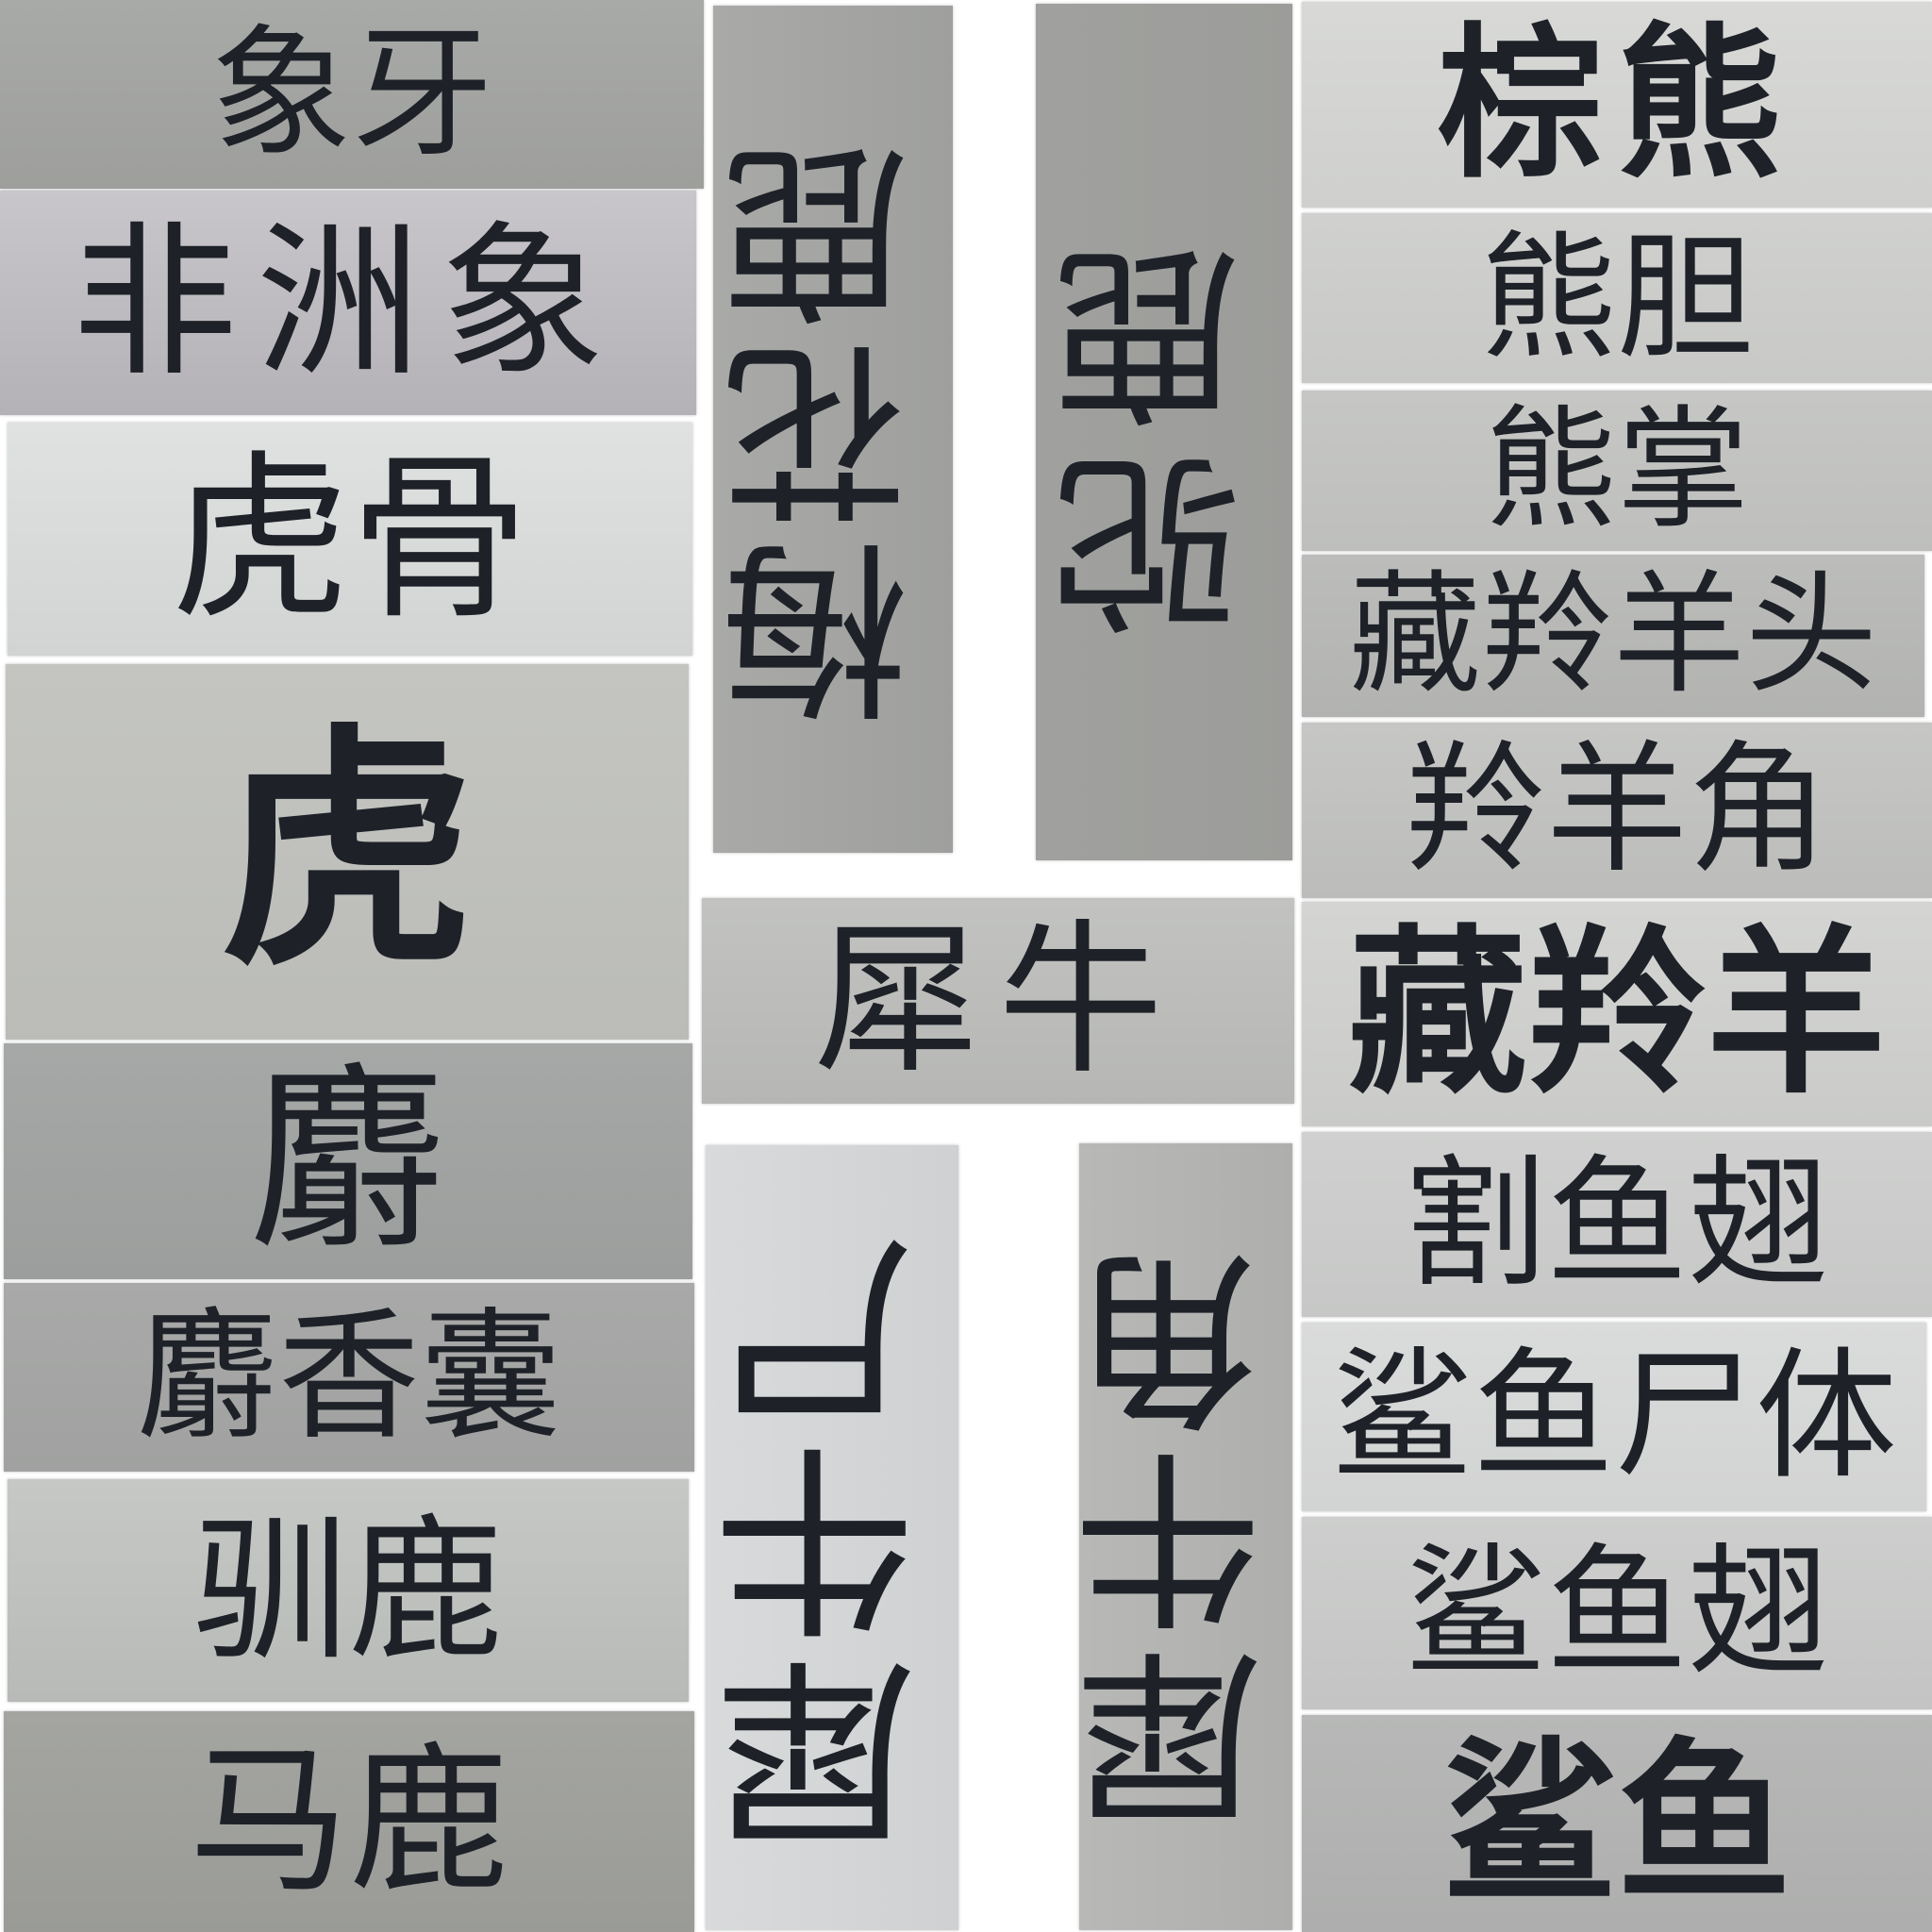 The height and width of the screenshot is (1932, 1932). I want to click on label-bear-paw: 熊掌, so click(1617, 471).